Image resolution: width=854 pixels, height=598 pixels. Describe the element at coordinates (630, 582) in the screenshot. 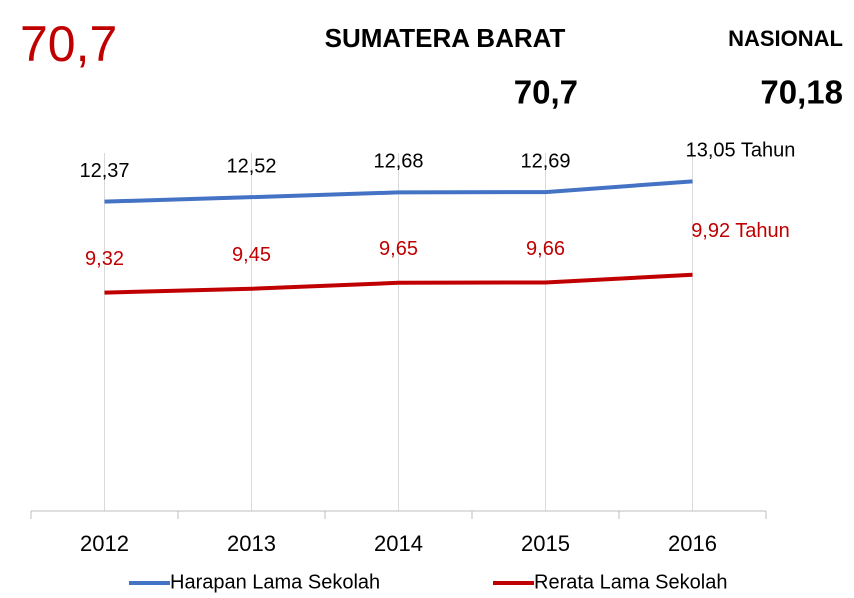

I see `legend-label: Rerata Lama Sekolah` at that location.